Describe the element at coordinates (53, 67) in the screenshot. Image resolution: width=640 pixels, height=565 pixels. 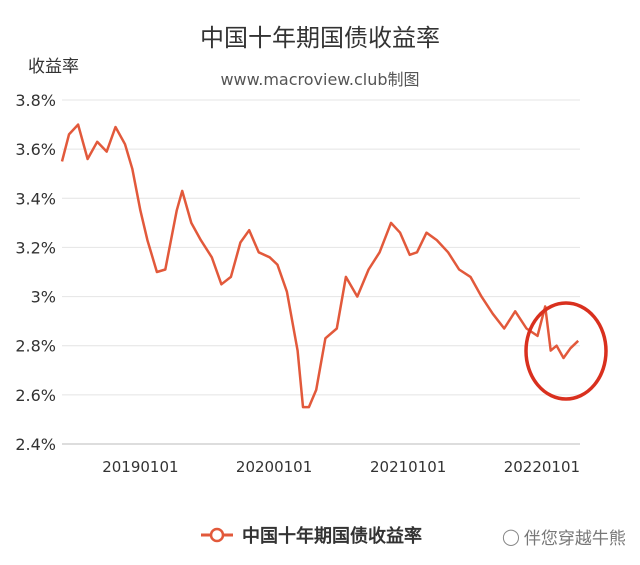
I see `y-axis-label: 收益率` at that location.